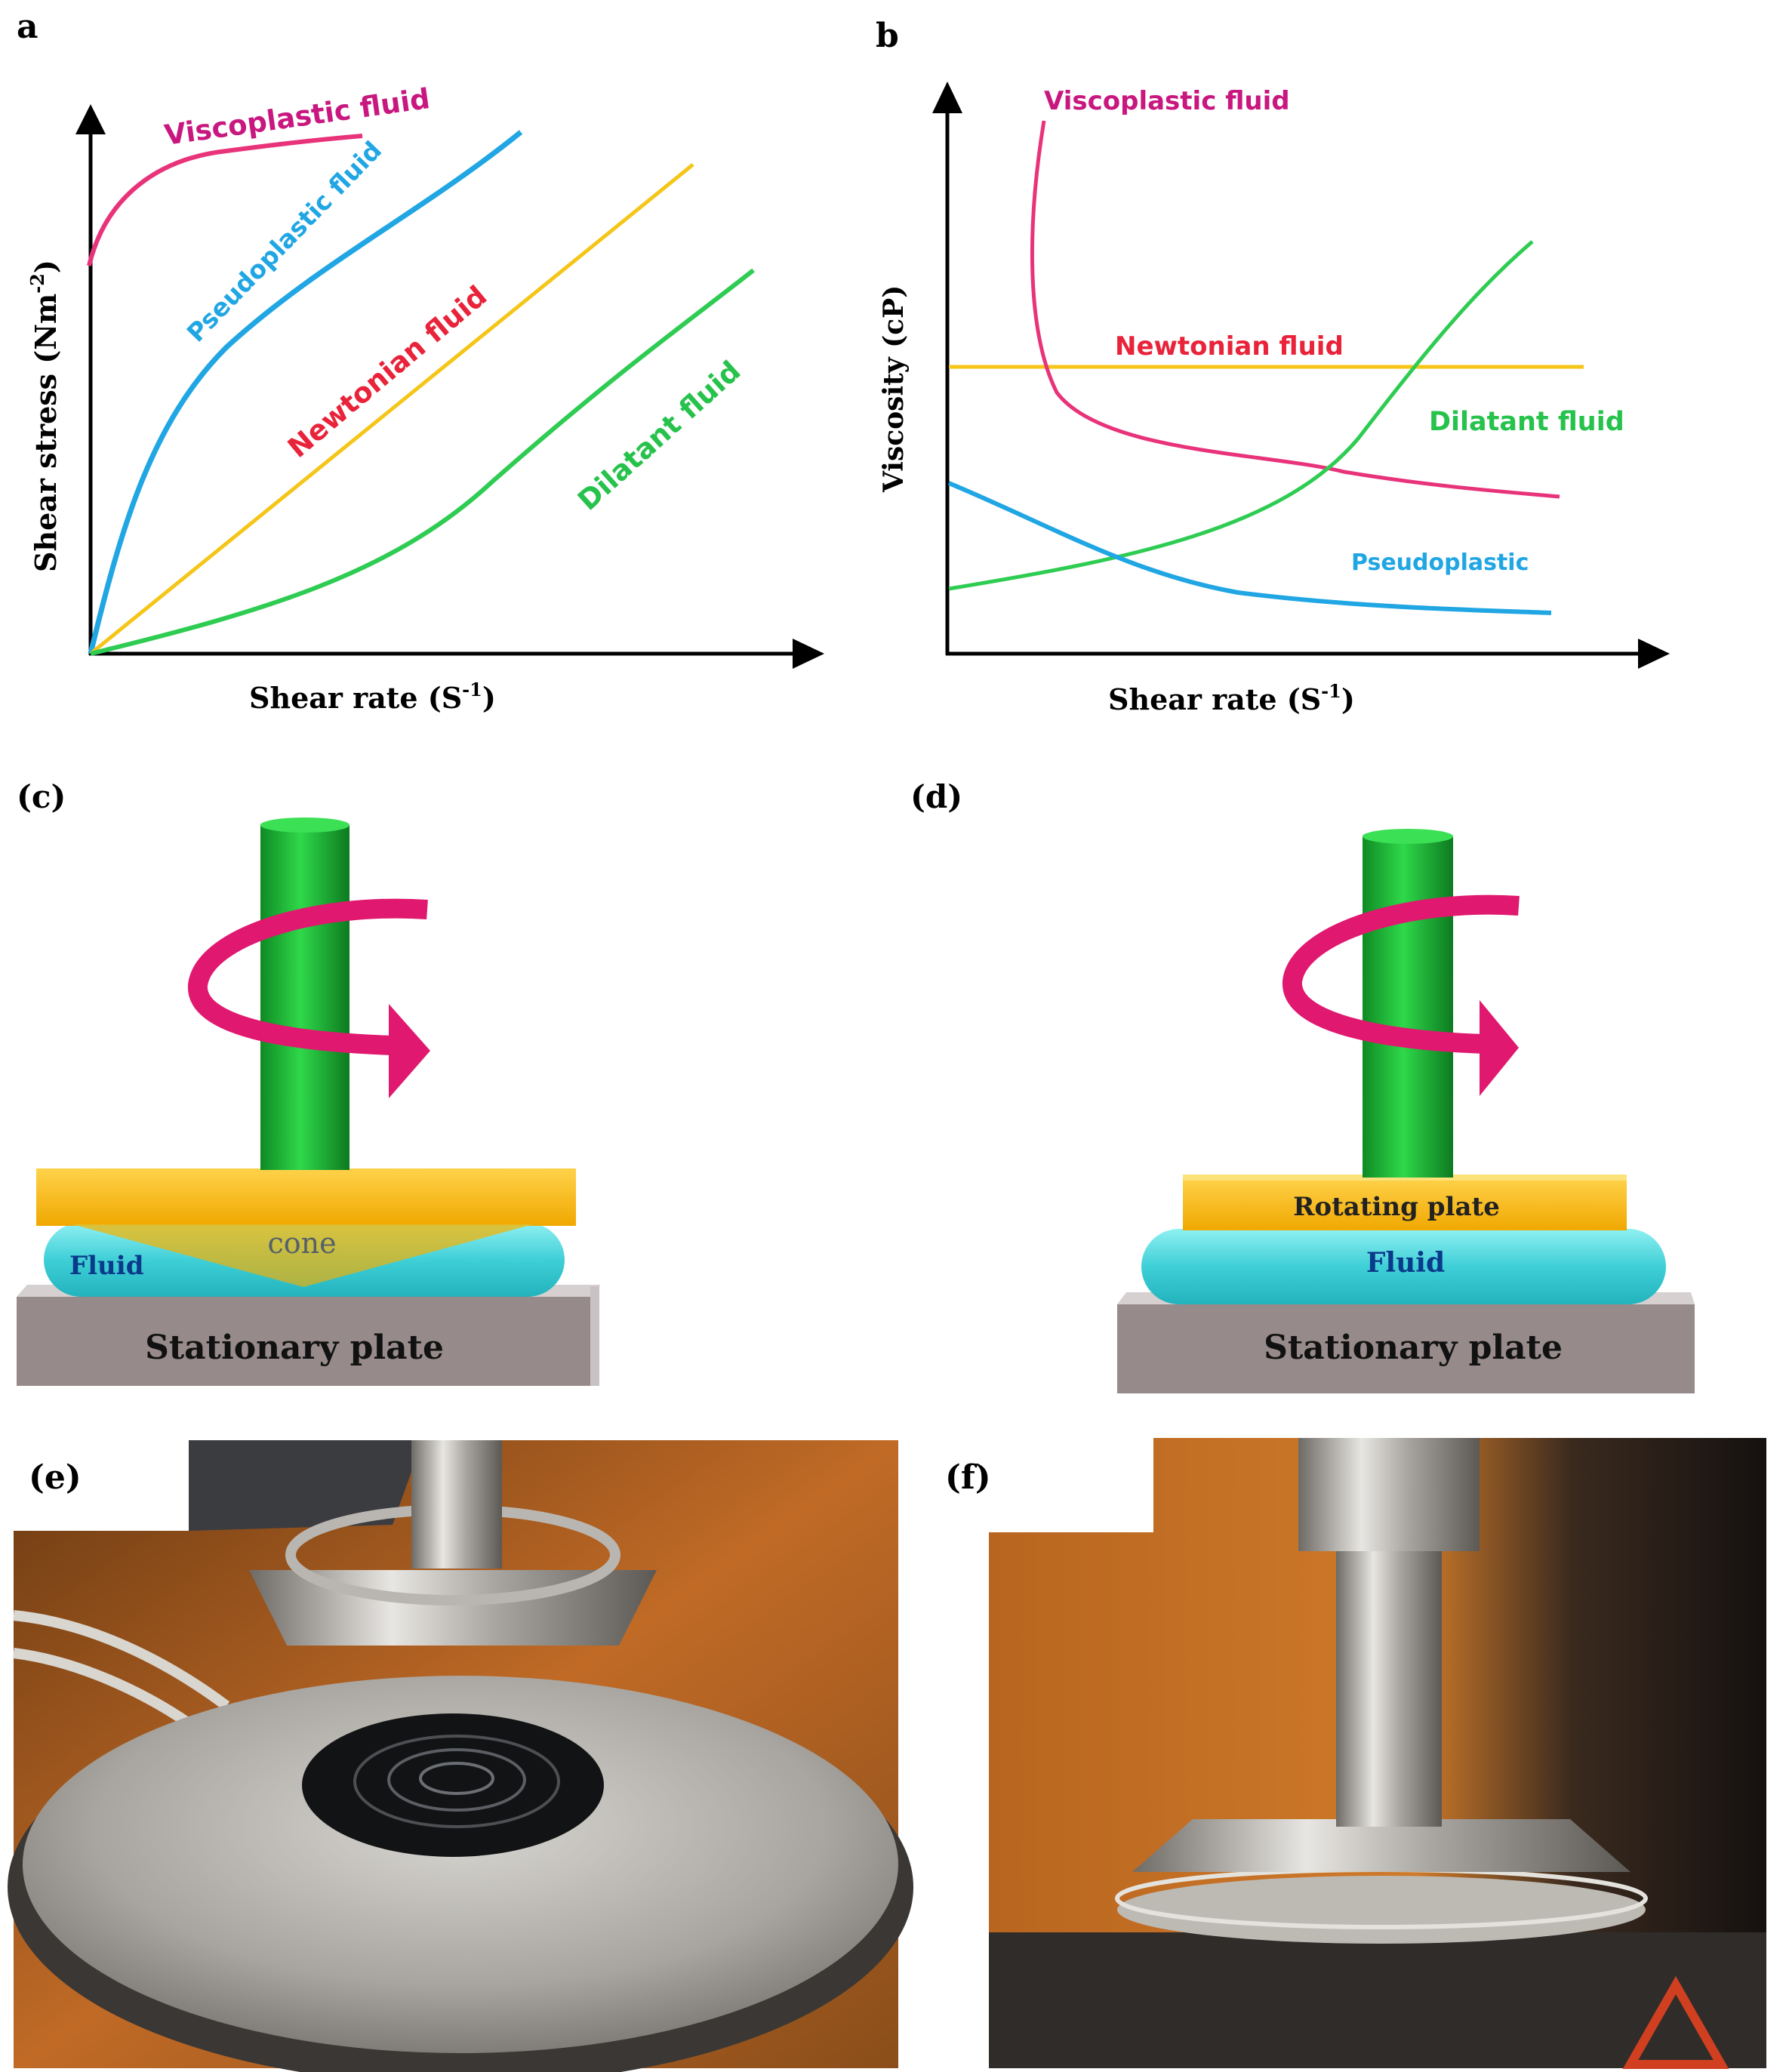 The width and height of the screenshot is (1786, 2072). What do you see at coordinates (41, 797) in the screenshot?
I see `panel-c-letter: (c)` at bounding box center [41, 797].